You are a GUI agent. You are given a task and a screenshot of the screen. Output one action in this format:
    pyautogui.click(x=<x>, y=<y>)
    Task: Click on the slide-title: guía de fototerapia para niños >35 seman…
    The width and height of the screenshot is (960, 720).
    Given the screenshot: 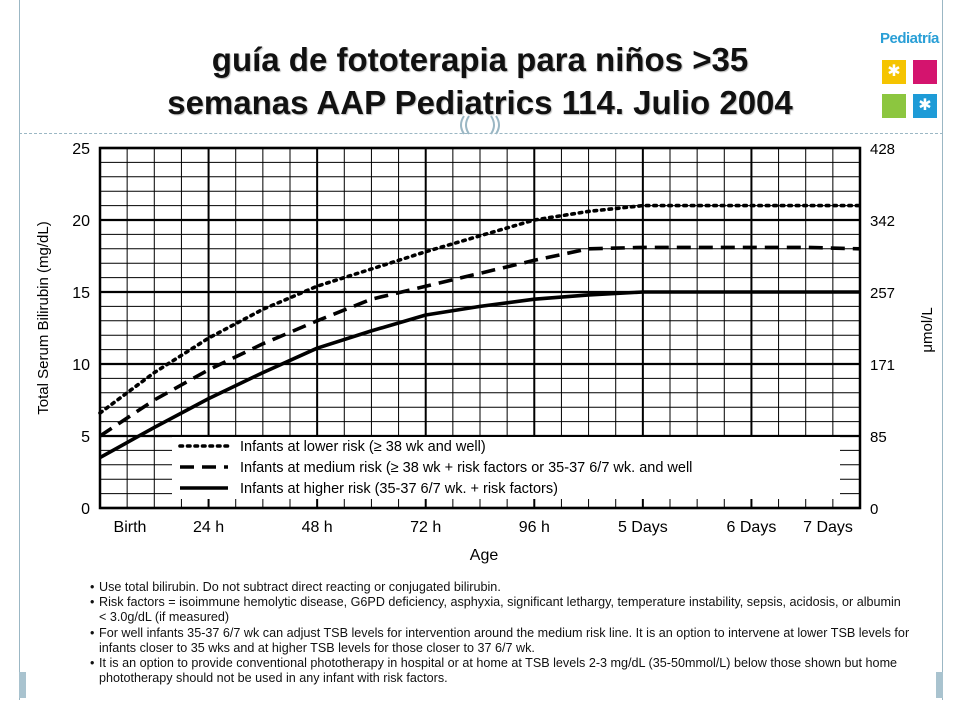 What is the action you would take?
    pyautogui.click(x=480, y=81)
    